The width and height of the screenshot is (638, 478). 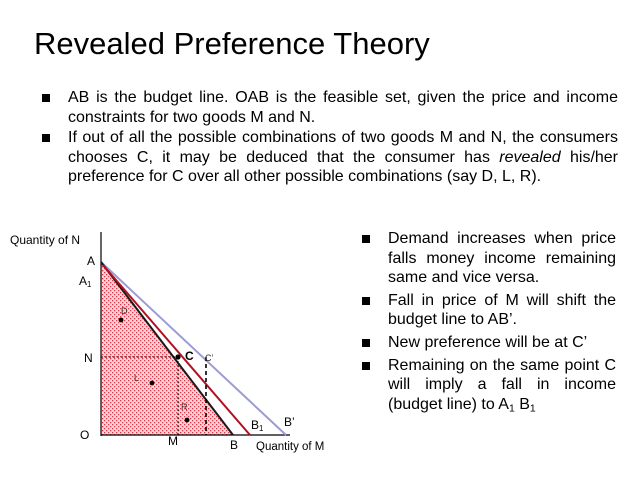 I want to click on bullet-text-emphasis: revealed, so click(x=530, y=157).